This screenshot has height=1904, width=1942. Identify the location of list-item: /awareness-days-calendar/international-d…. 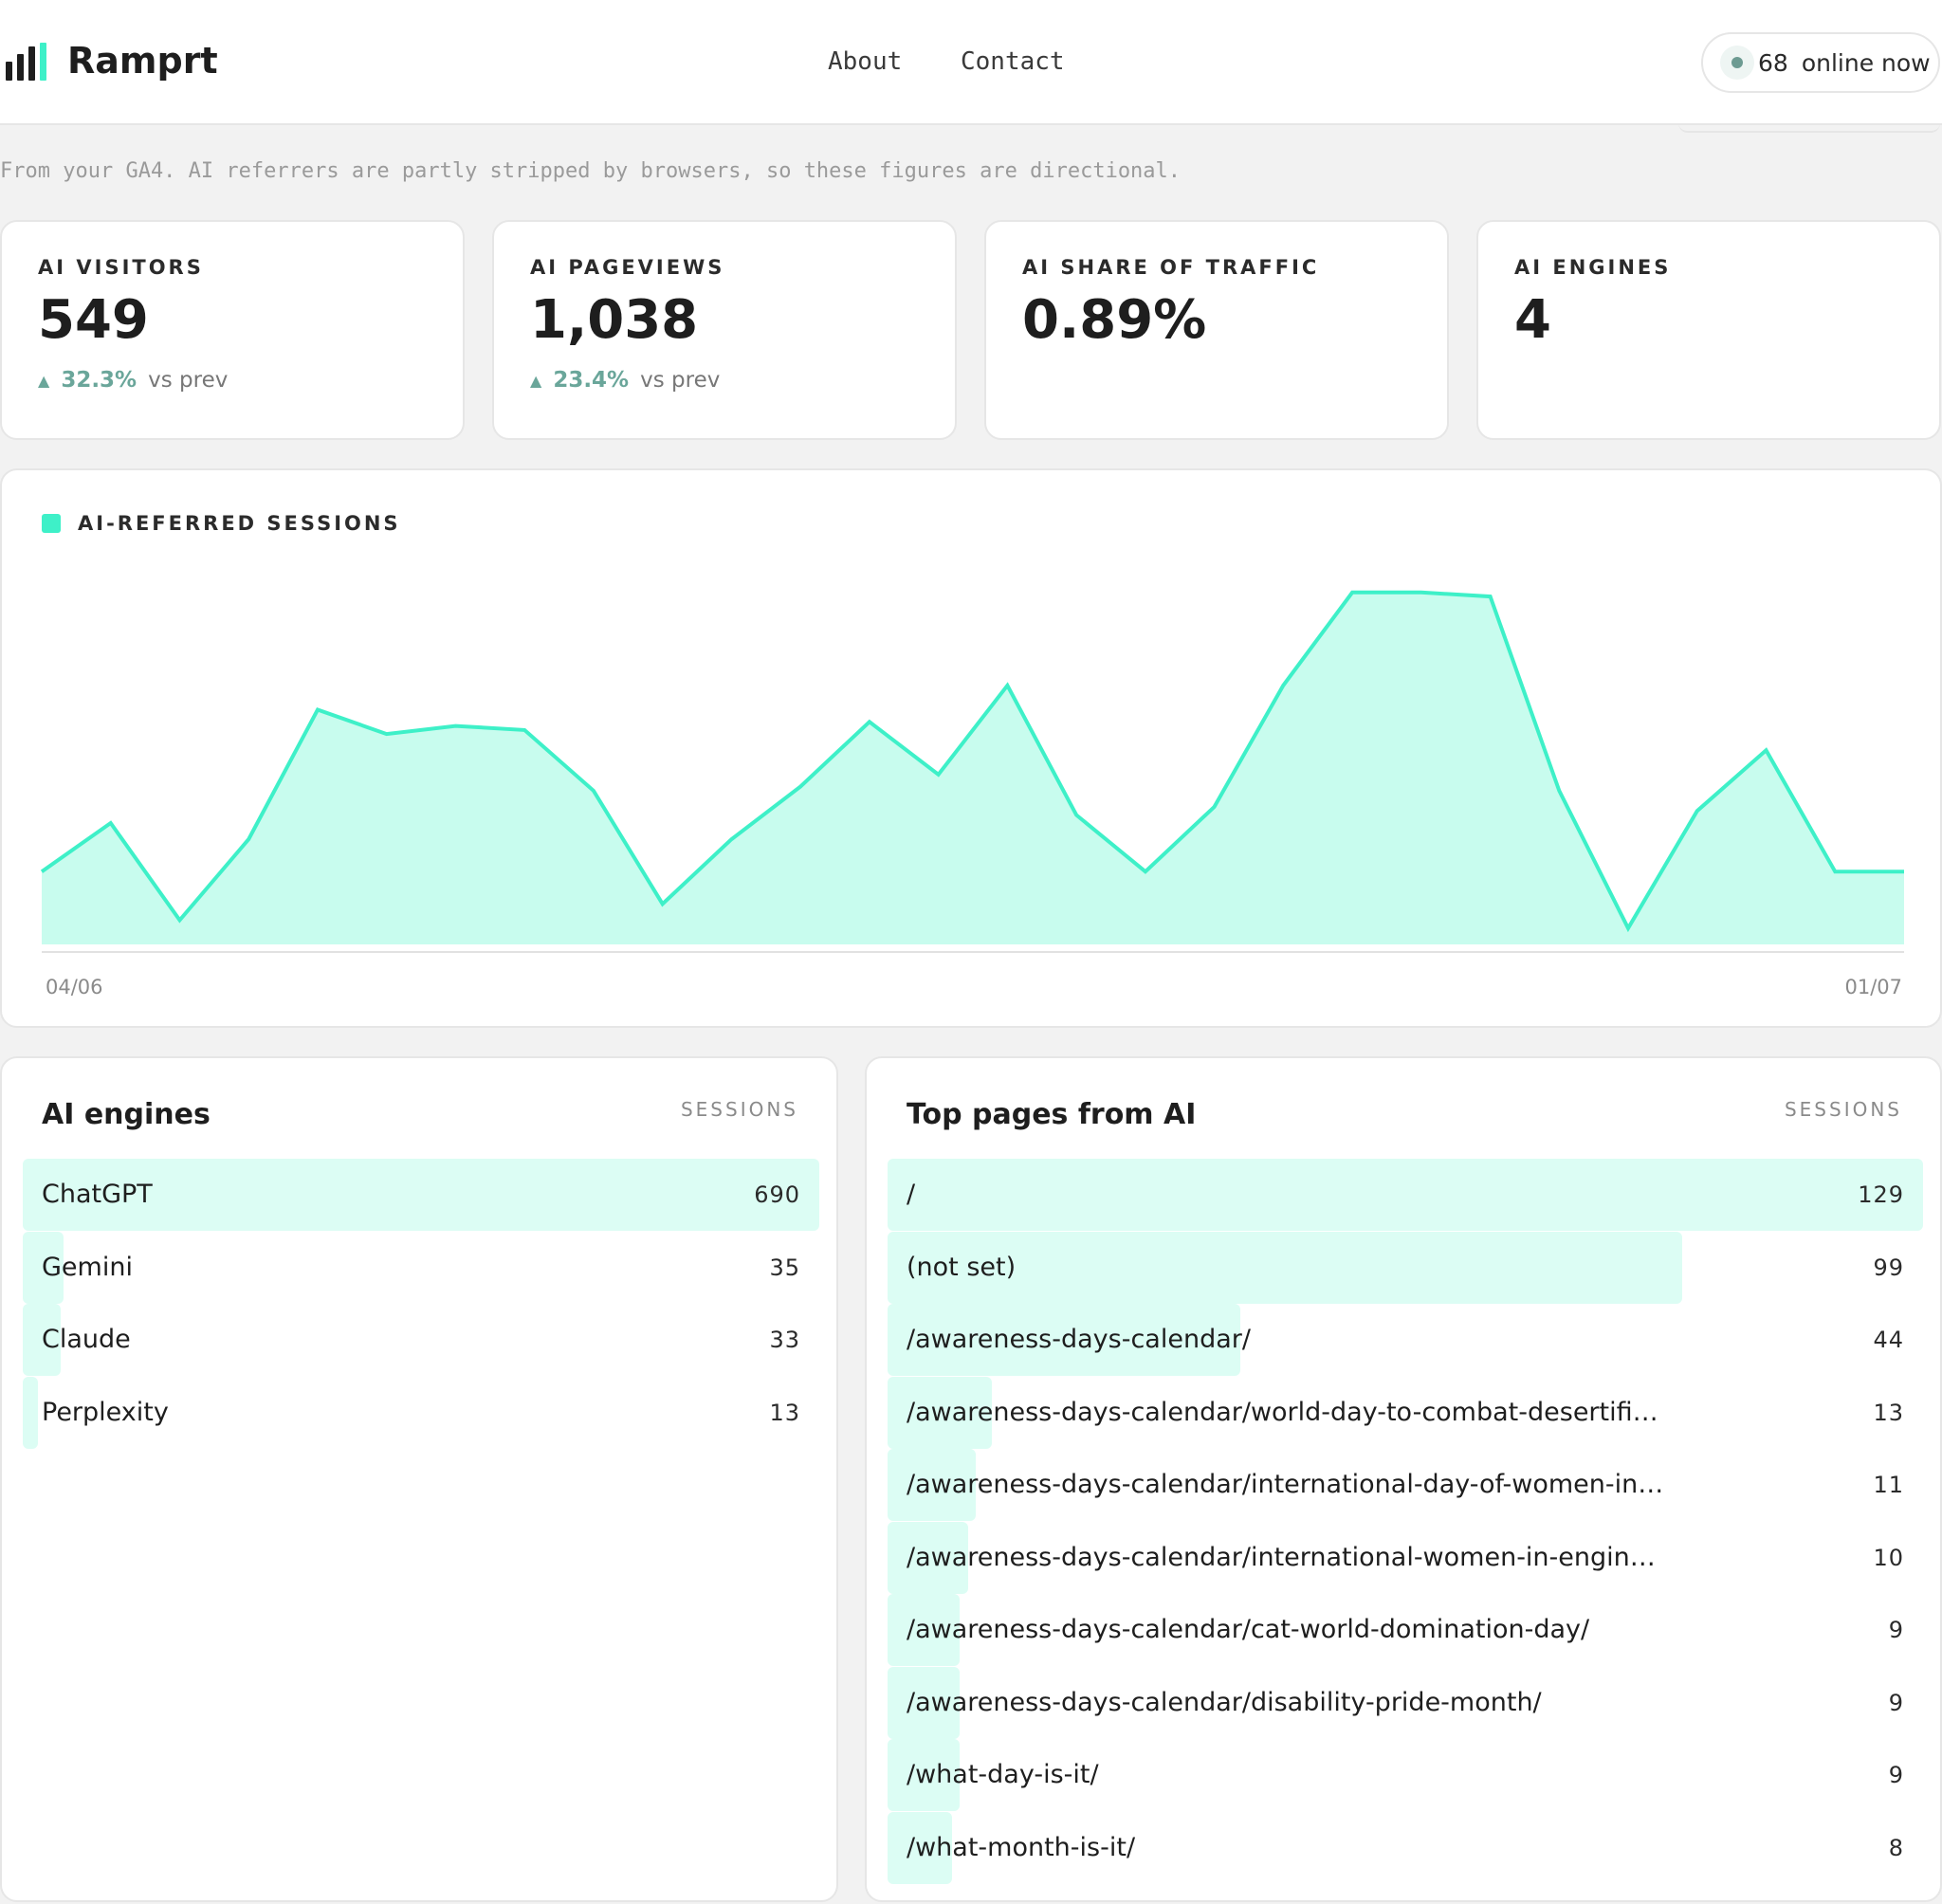
(1405, 1486).